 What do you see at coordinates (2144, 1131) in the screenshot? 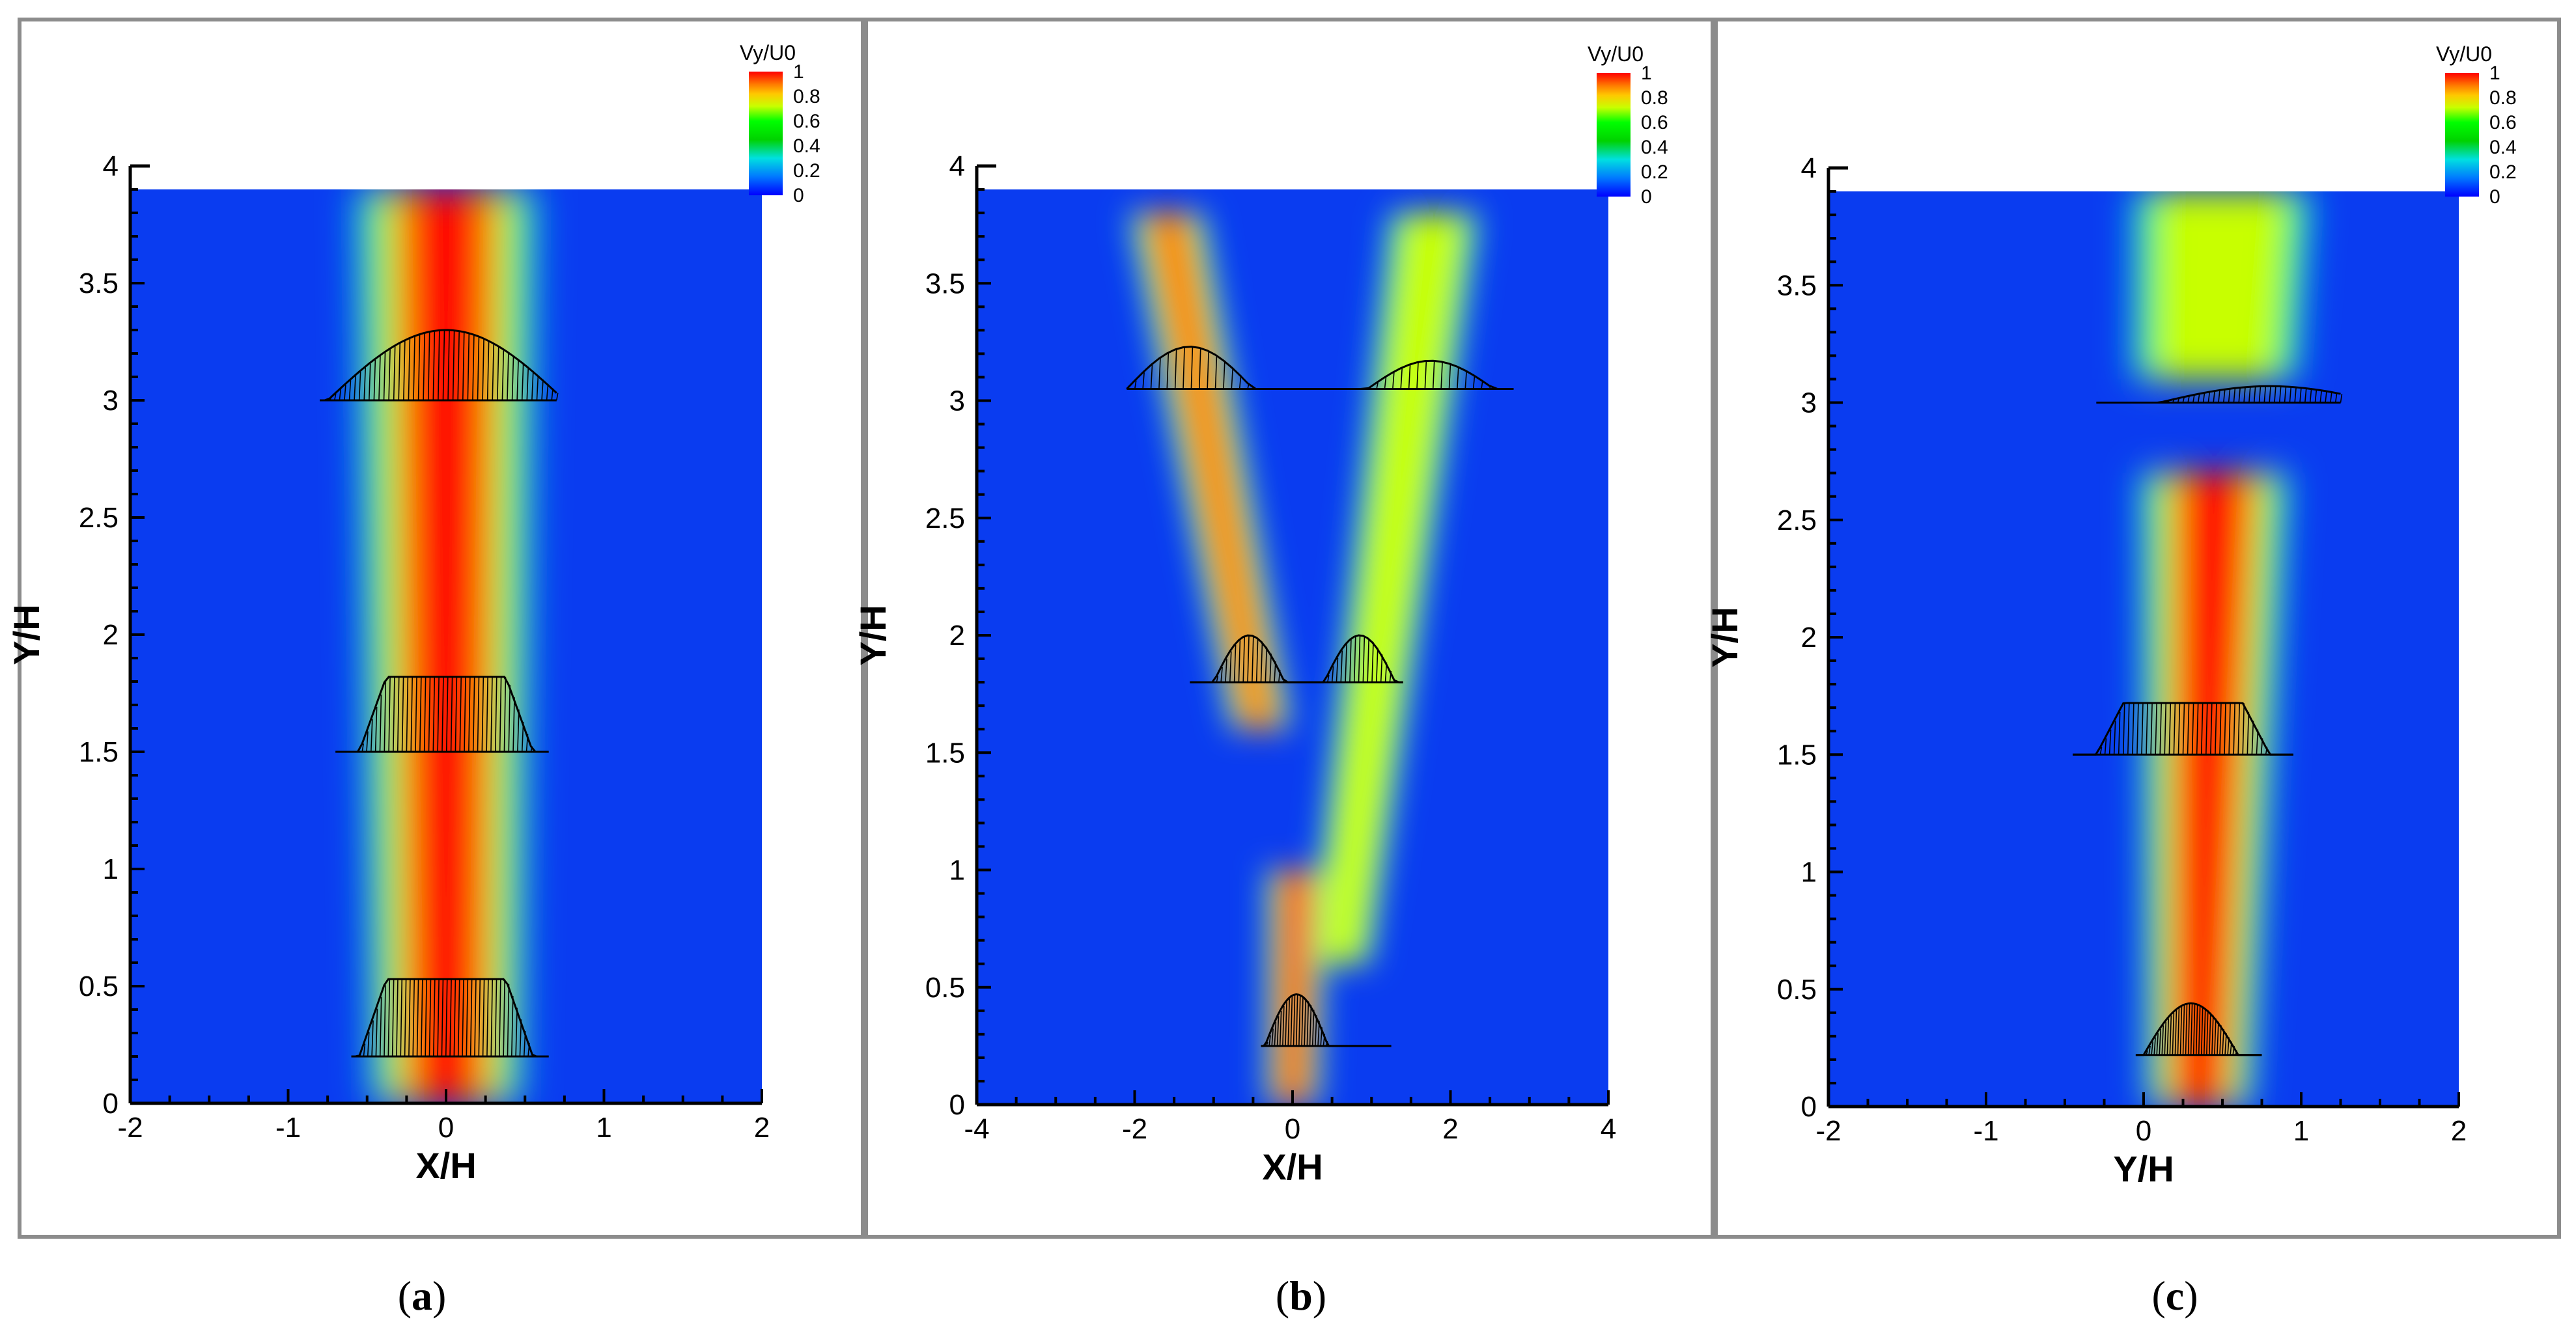
I see `x-tick-label: 0` at bounding box center [2144, 1131].